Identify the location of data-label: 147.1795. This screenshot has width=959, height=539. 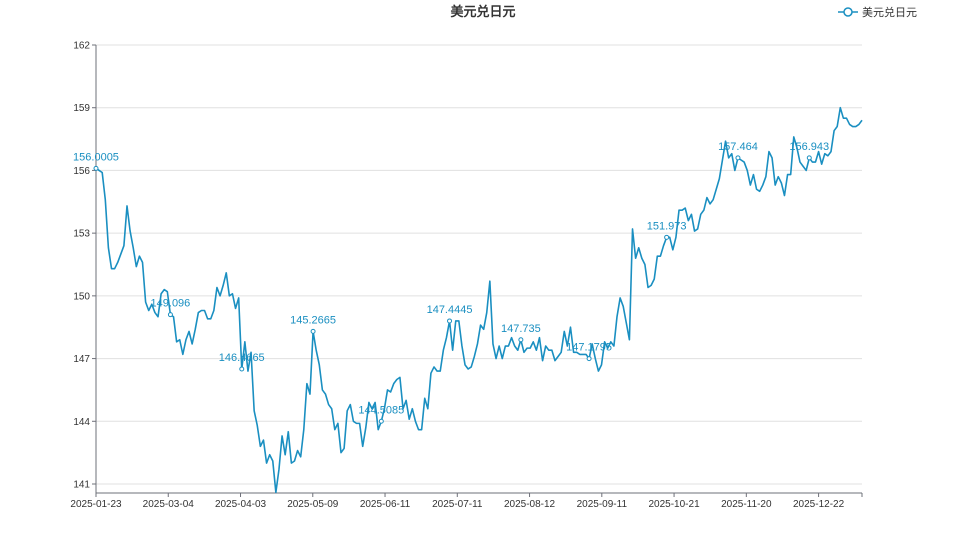
(589, 348).